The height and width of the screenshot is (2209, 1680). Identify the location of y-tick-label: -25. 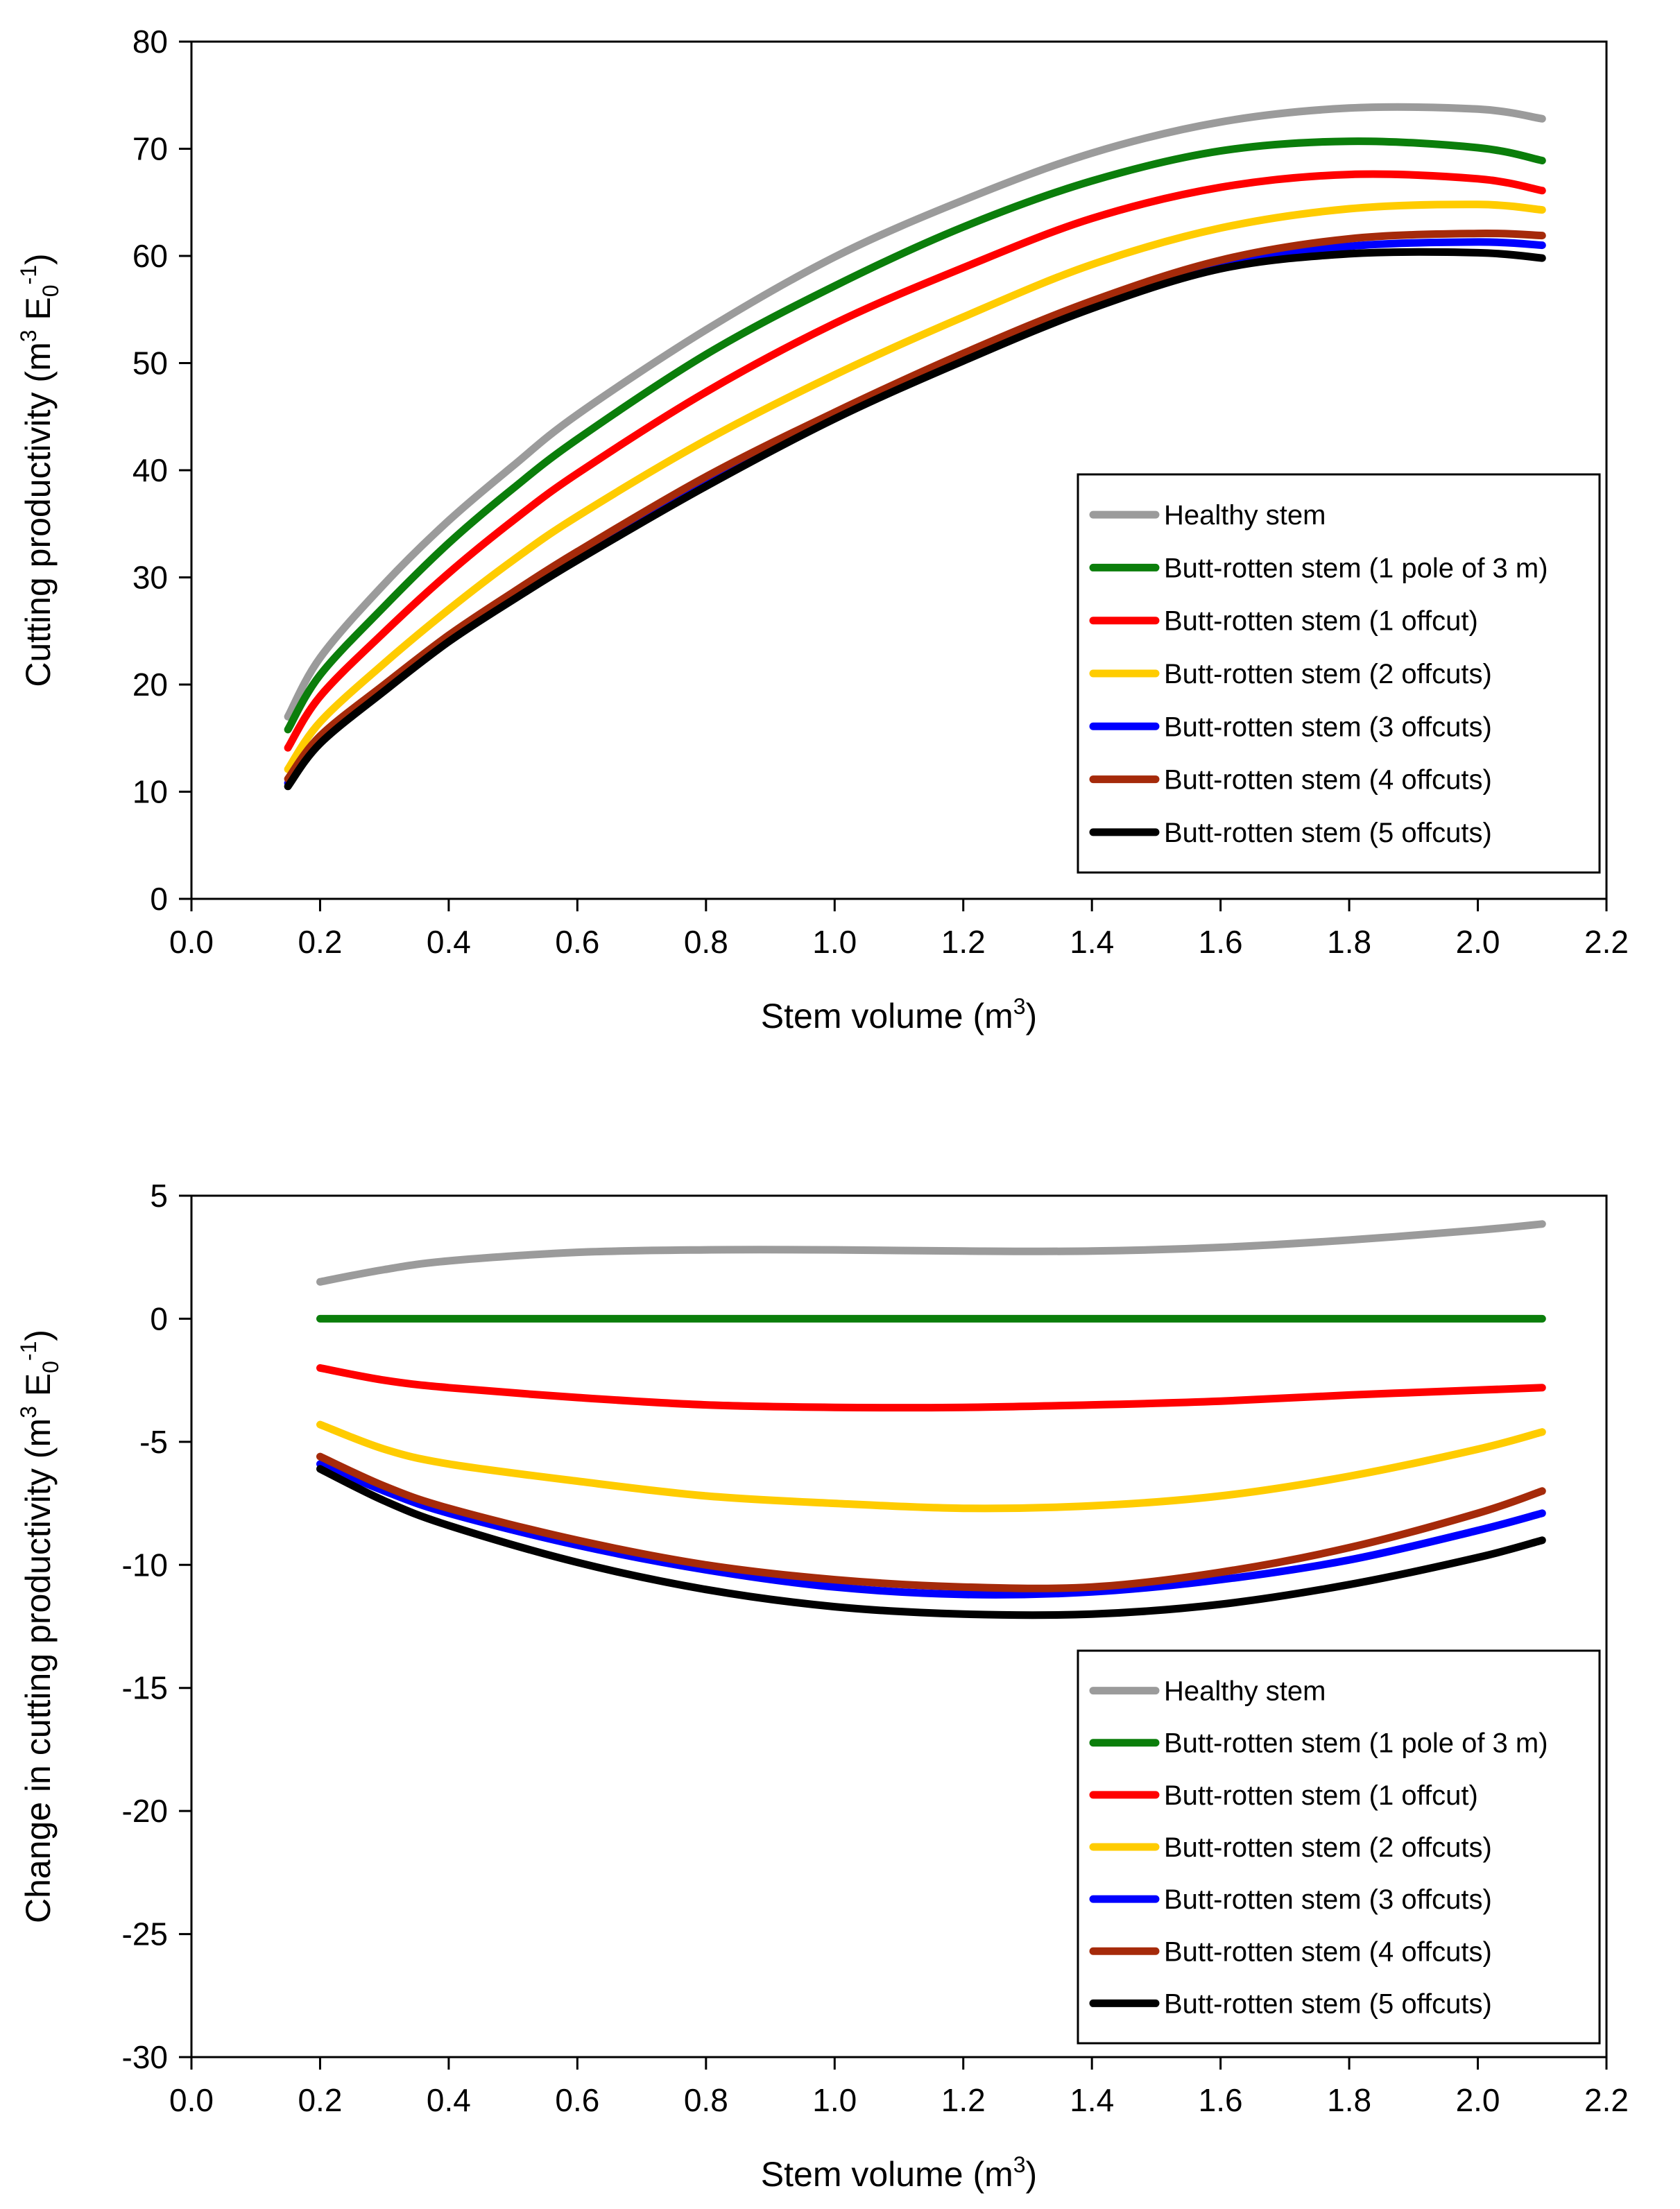
(145, 1934).